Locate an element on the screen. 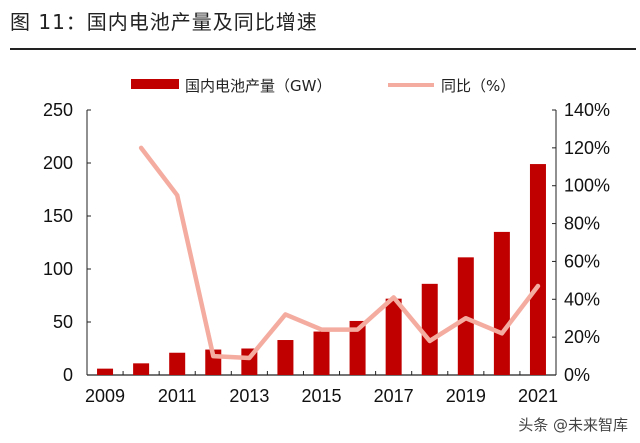  legend-swatch-bar is located at coordinates (155, 84).